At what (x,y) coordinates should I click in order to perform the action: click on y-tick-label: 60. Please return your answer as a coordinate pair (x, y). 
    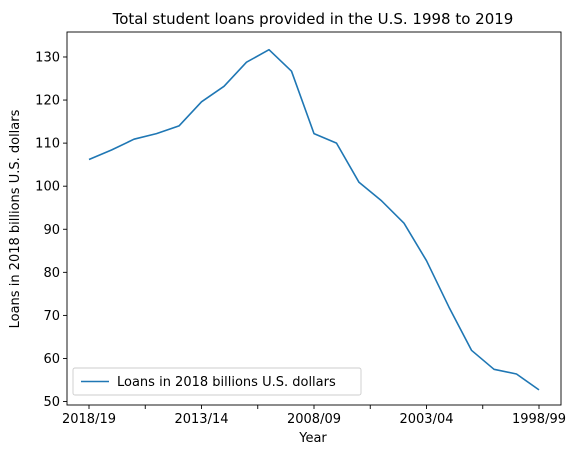
    Looking at the image, I should click on (51, 359).